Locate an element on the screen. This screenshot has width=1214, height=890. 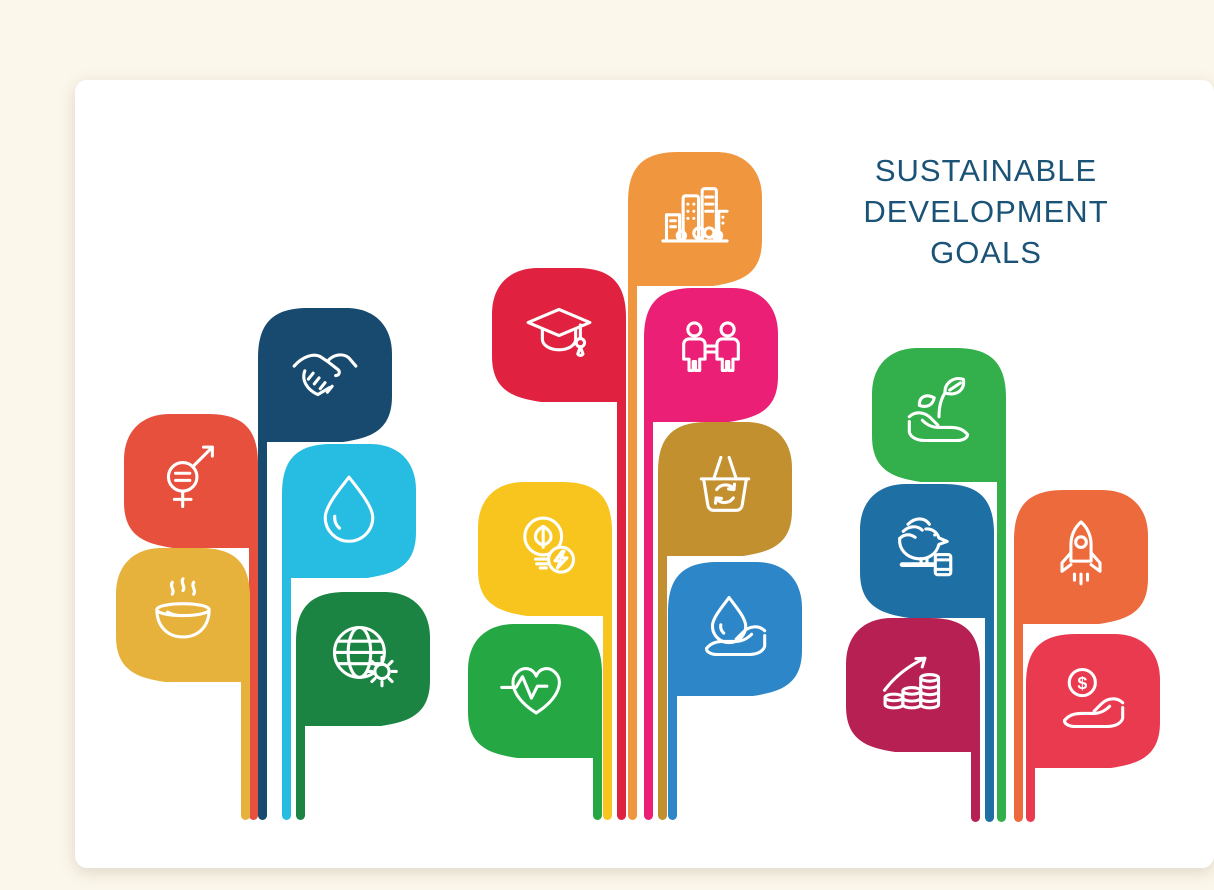
page-title: SUSTAINABLE DEVELOPMENT GOALS is located at coordinates (986, 211).